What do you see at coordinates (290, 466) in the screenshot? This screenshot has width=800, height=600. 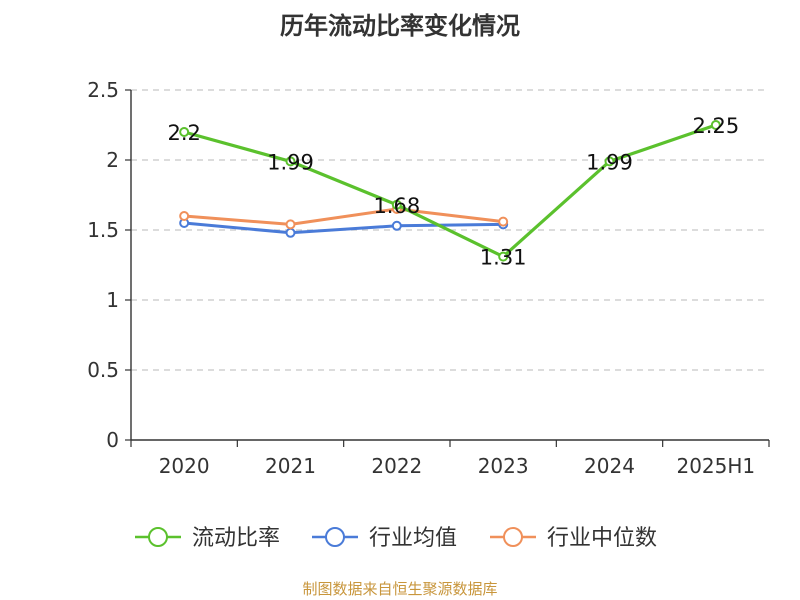 I see `x-tick-label: 2021` at bounding box center [290, 466].